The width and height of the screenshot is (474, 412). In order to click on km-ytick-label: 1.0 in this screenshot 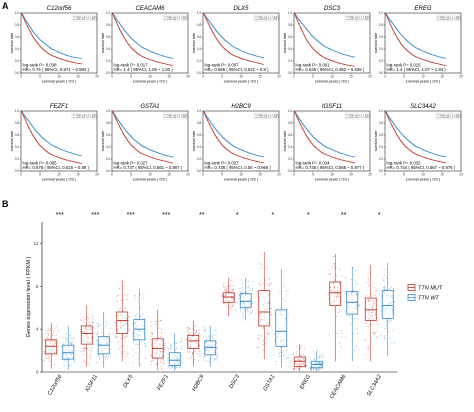, I will do `click(17, 13)`.